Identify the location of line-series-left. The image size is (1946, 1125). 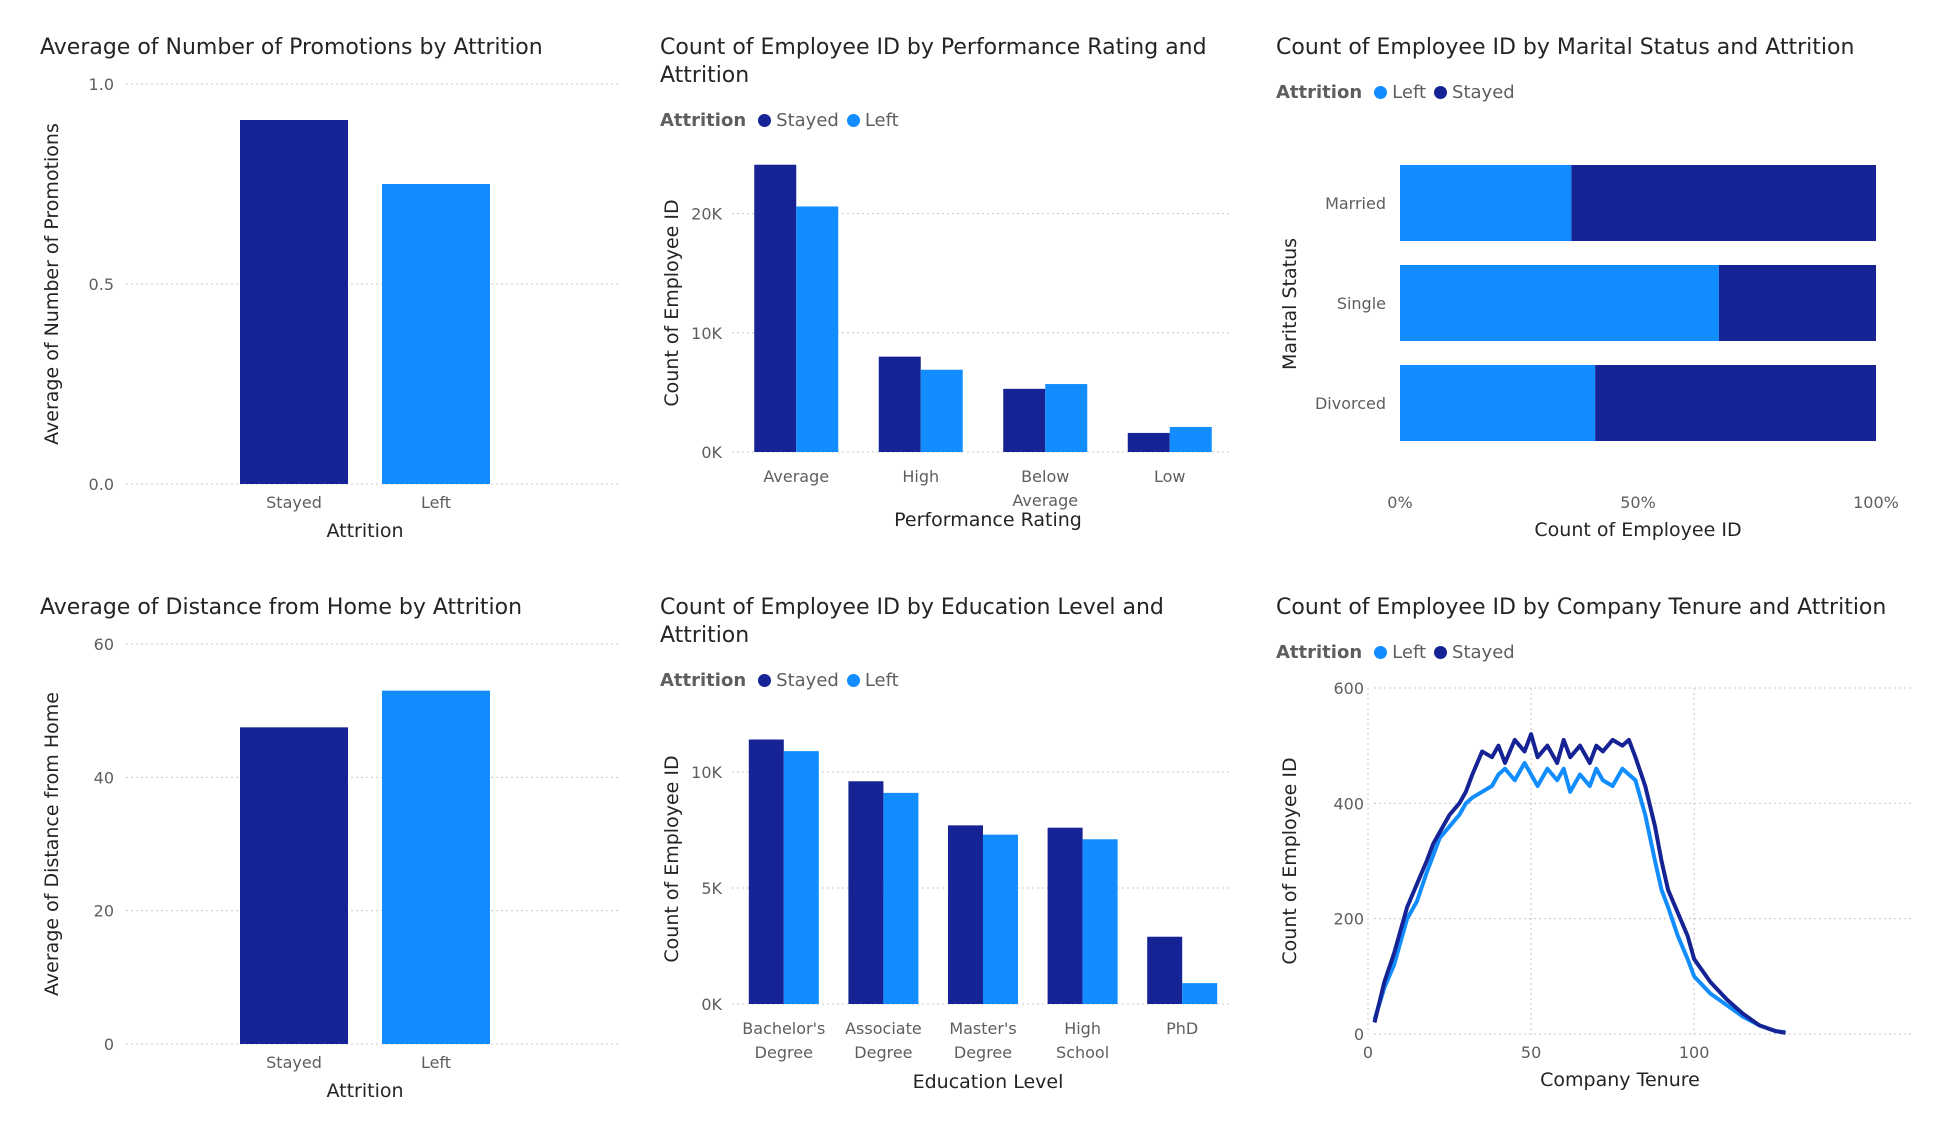
(1579, 897).